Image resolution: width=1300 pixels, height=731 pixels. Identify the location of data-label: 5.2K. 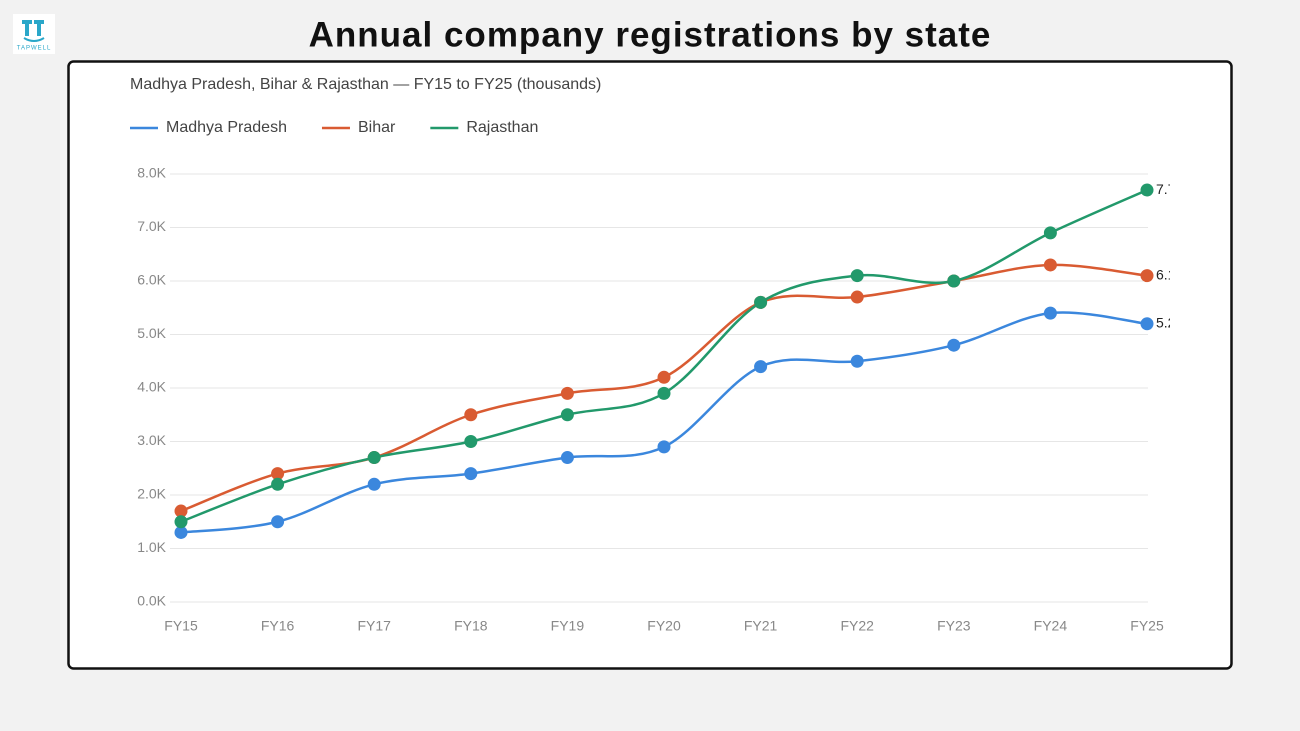
(1170, 323).